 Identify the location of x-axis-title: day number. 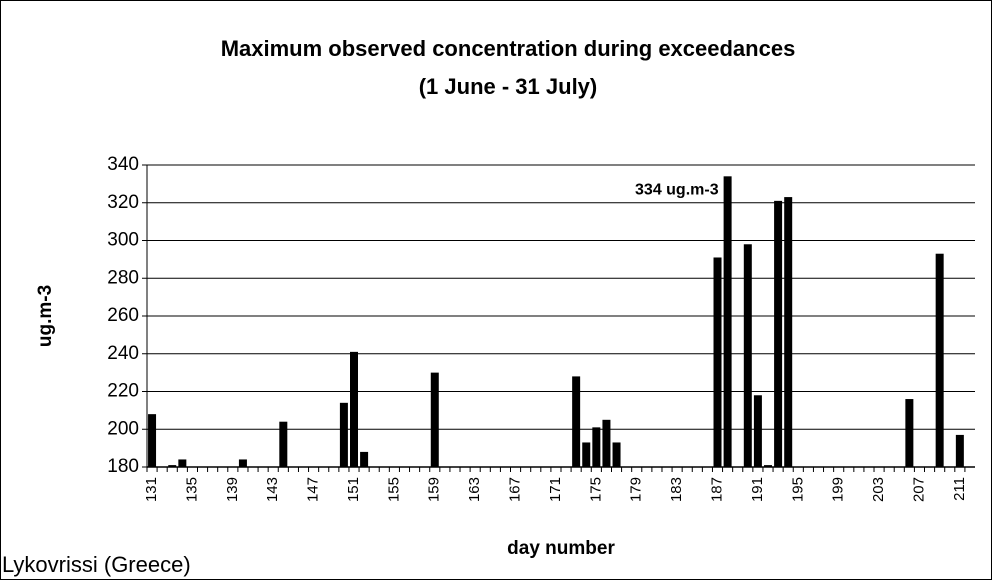
(561, 548).